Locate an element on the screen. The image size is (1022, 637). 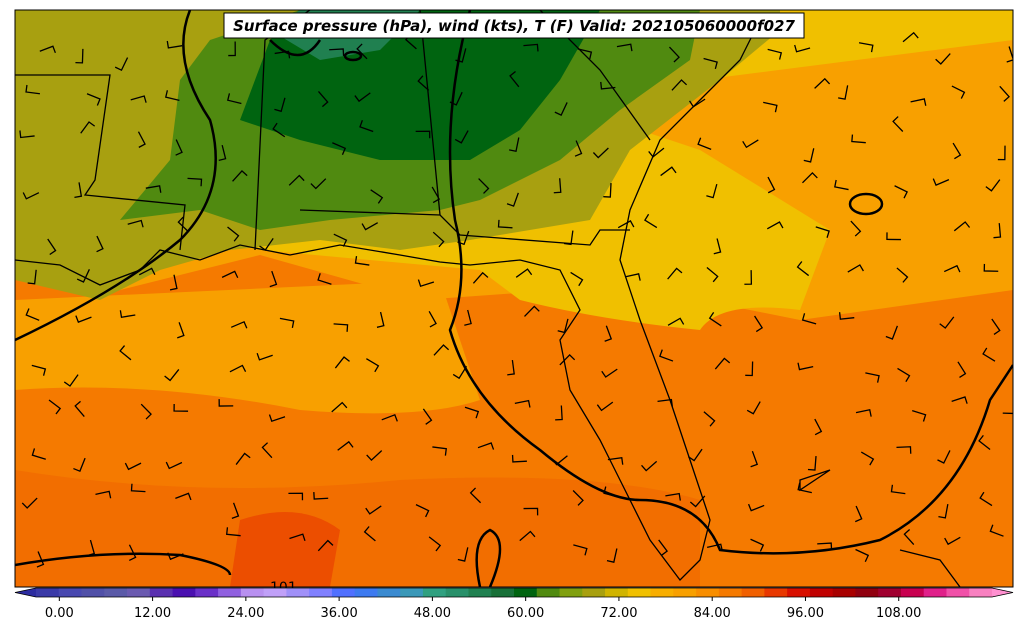
colorbar-tick-label: 12.00 is located at coordinates (152, 613).